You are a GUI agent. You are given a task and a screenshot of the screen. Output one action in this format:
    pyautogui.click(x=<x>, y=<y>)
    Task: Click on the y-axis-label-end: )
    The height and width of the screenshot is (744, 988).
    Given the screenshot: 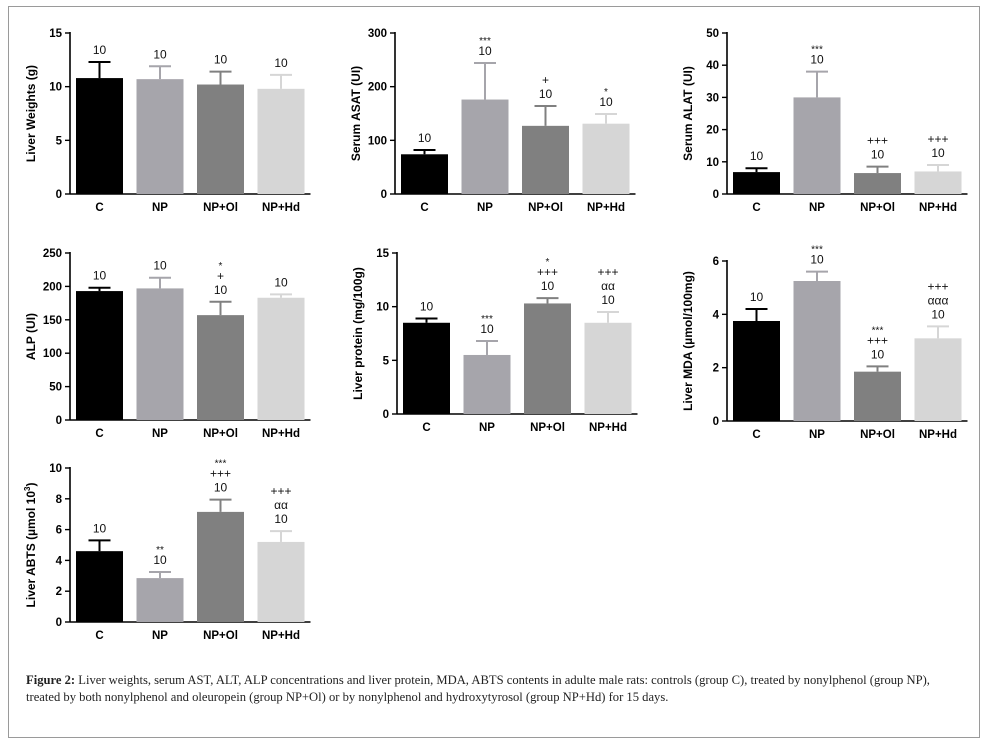 What is the action you would take?
    pyautogui.click(x=31, y=485)
    